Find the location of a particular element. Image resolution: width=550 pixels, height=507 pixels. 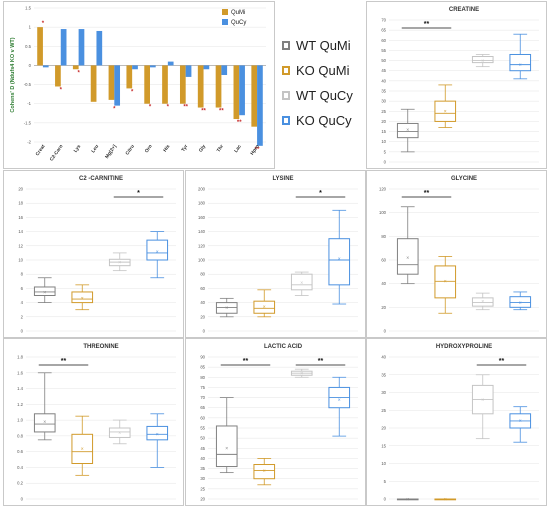

y-tick-label: 50 is located at coordinates (383, 60).